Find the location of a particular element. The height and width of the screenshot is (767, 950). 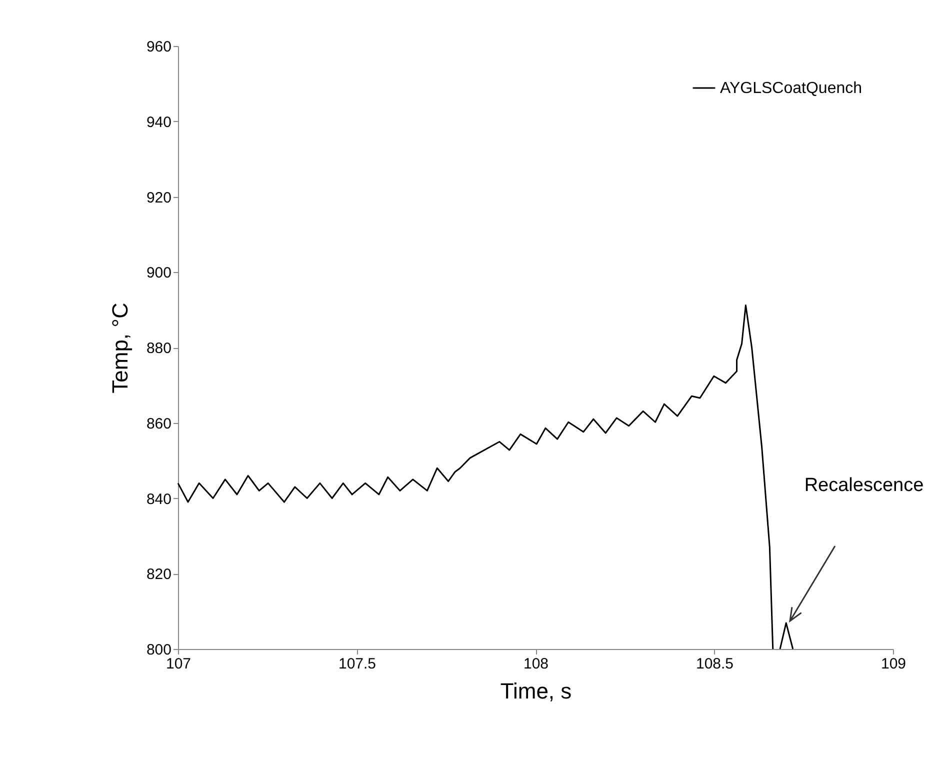

x-axis-title: Time, s is located at coordinates (536, 691).